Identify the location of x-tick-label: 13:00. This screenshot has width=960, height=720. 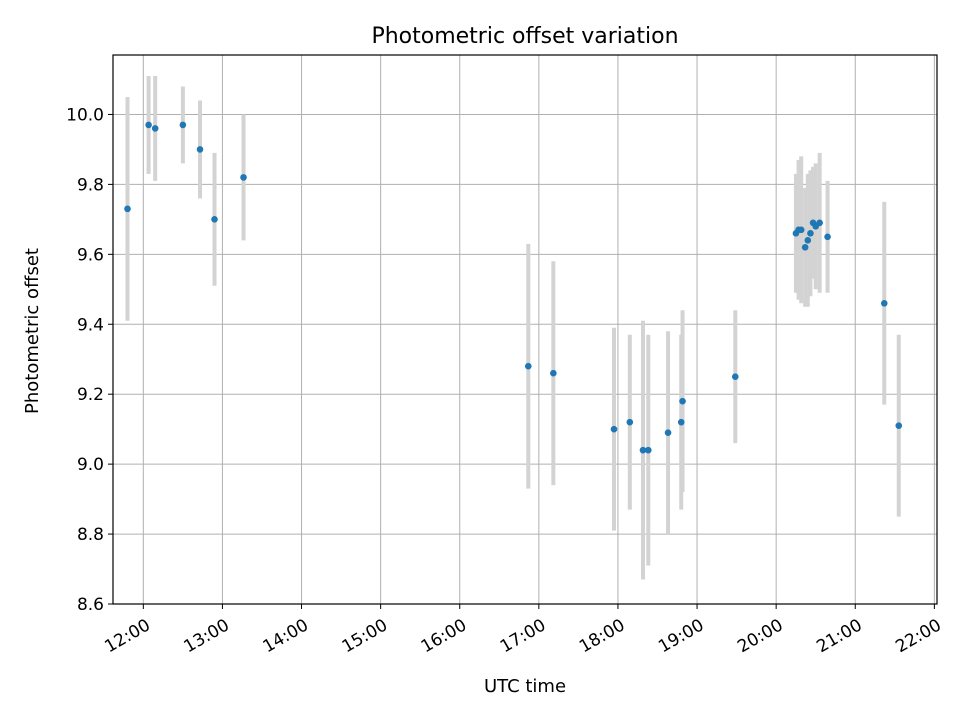
(206, 636).